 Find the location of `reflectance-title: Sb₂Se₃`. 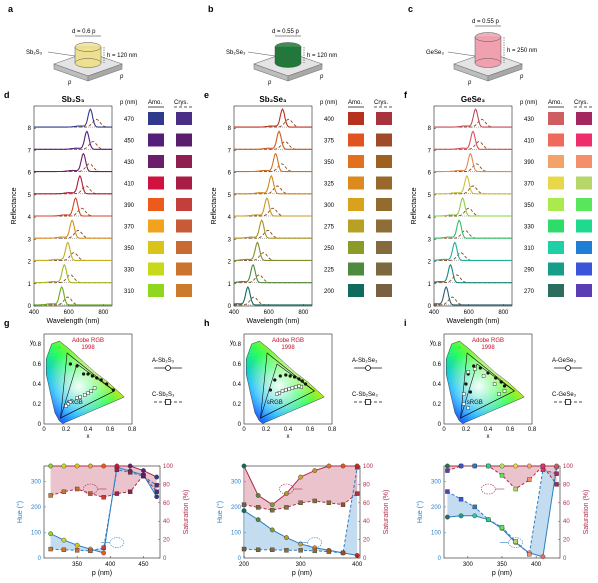

reflectance-title: Sb₂Se₃ is located at coordinates (273, 99).